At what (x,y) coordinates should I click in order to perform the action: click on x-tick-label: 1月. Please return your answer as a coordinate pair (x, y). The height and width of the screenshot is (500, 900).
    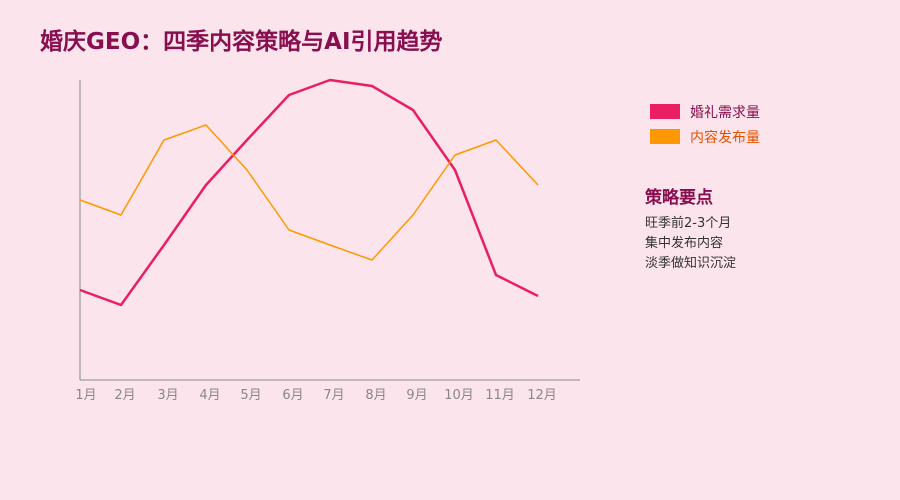
    Looking at the image, I should click on (85, 395).